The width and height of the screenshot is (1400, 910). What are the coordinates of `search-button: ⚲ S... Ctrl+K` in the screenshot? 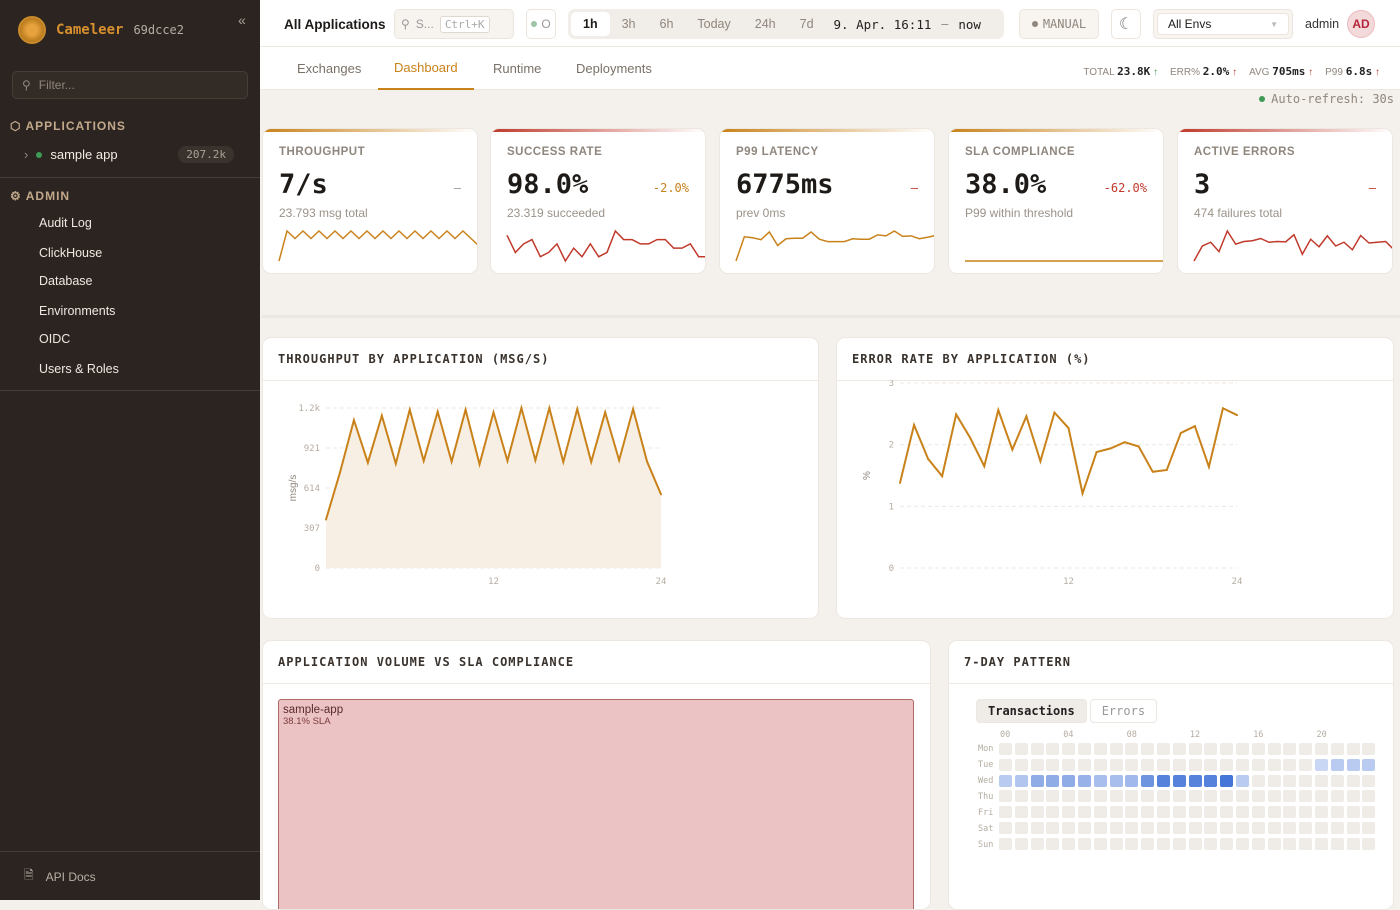 It's located at (454, 24).